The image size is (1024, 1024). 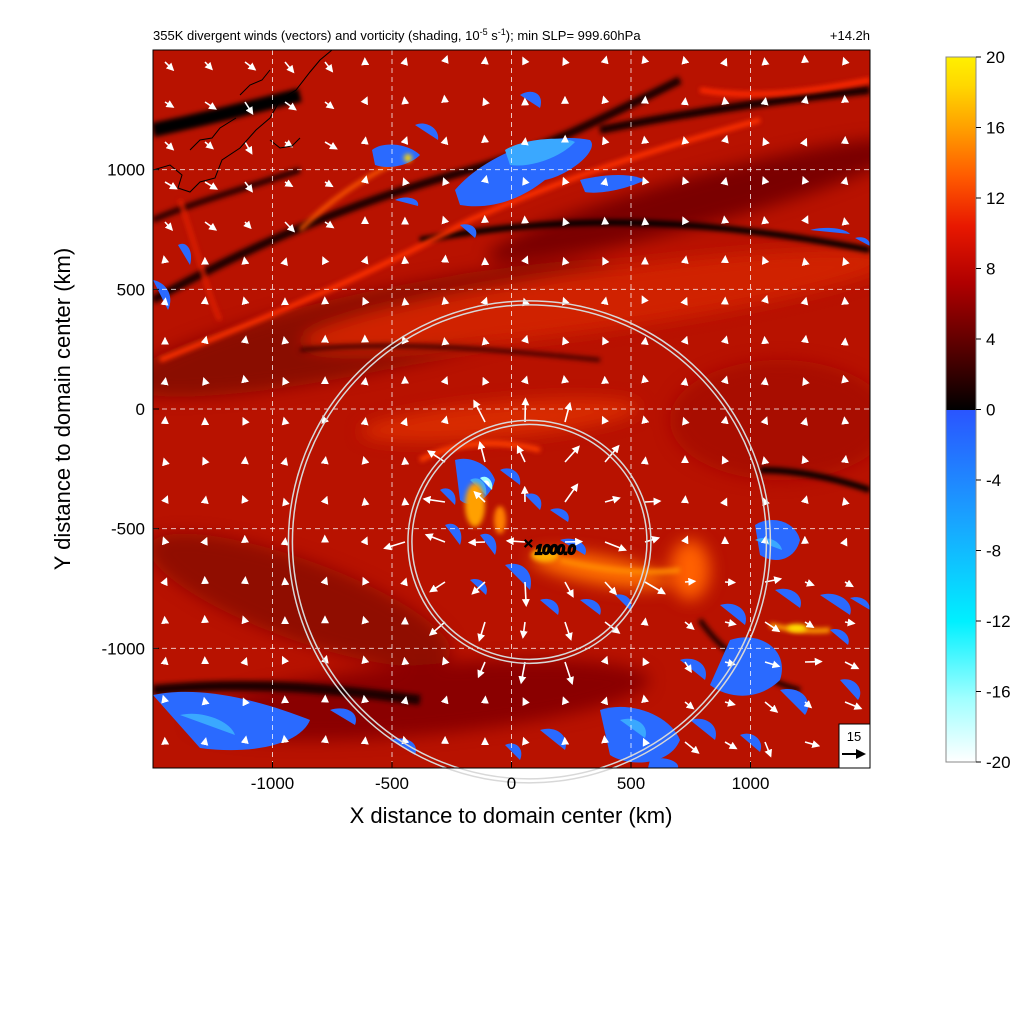 What do you see at coordinates (126, 170) in the screenshot?
I see `y-tick-label: 1000` at bounding box center [126, 170].